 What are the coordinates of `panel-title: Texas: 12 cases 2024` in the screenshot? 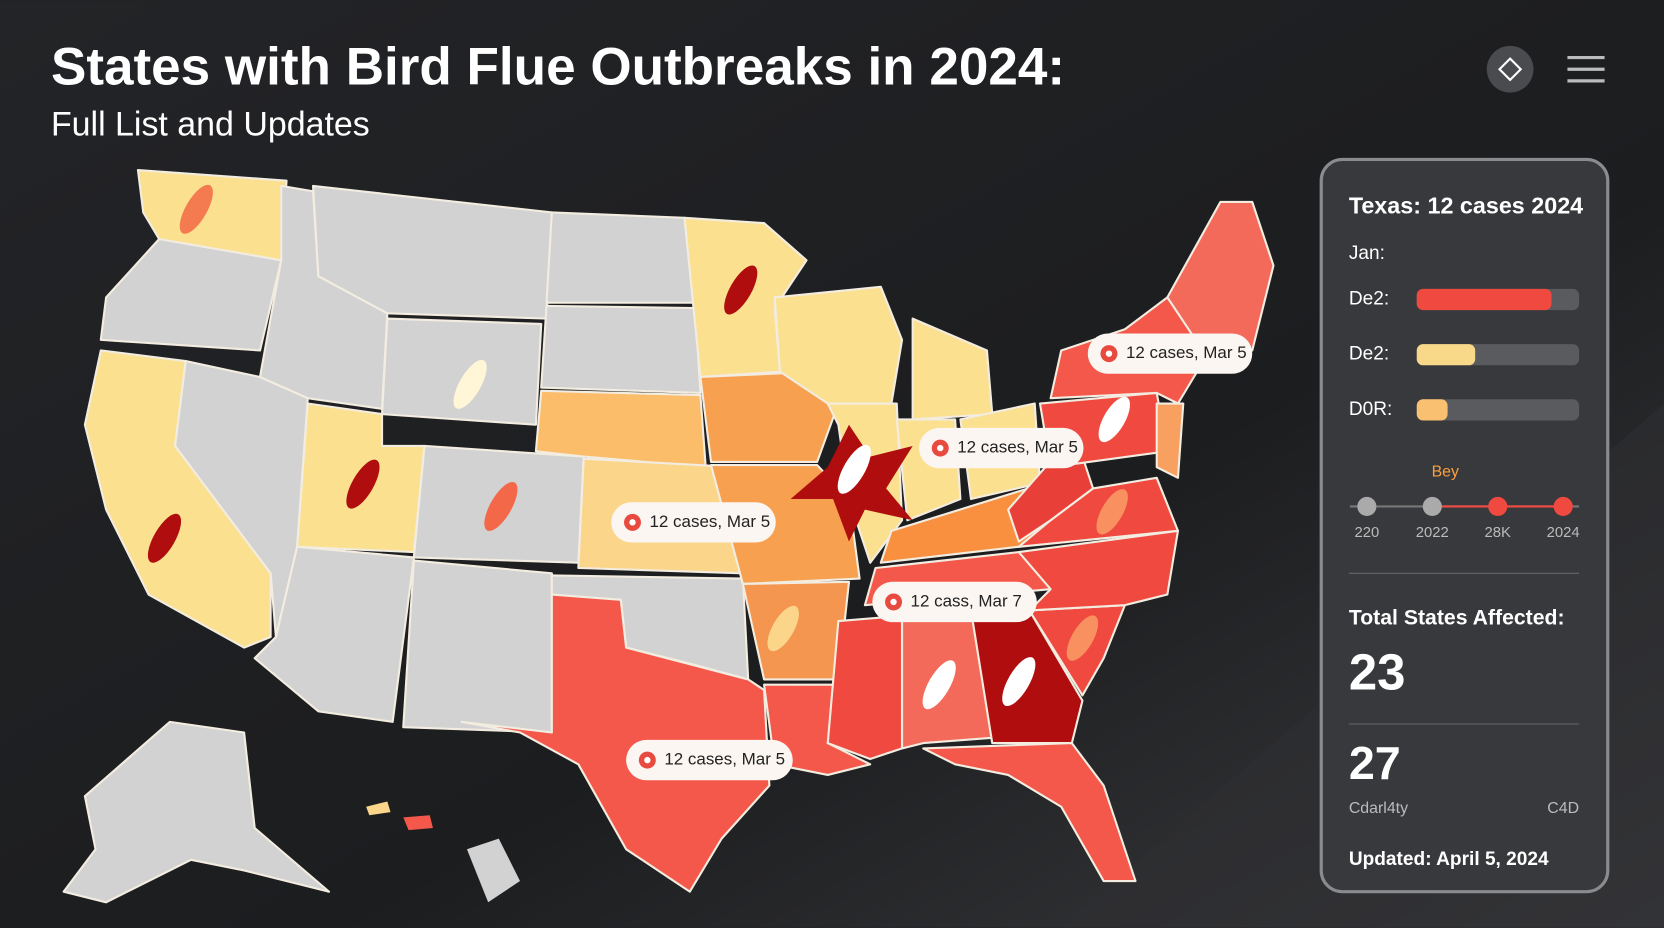 It's located at (1466, 205).